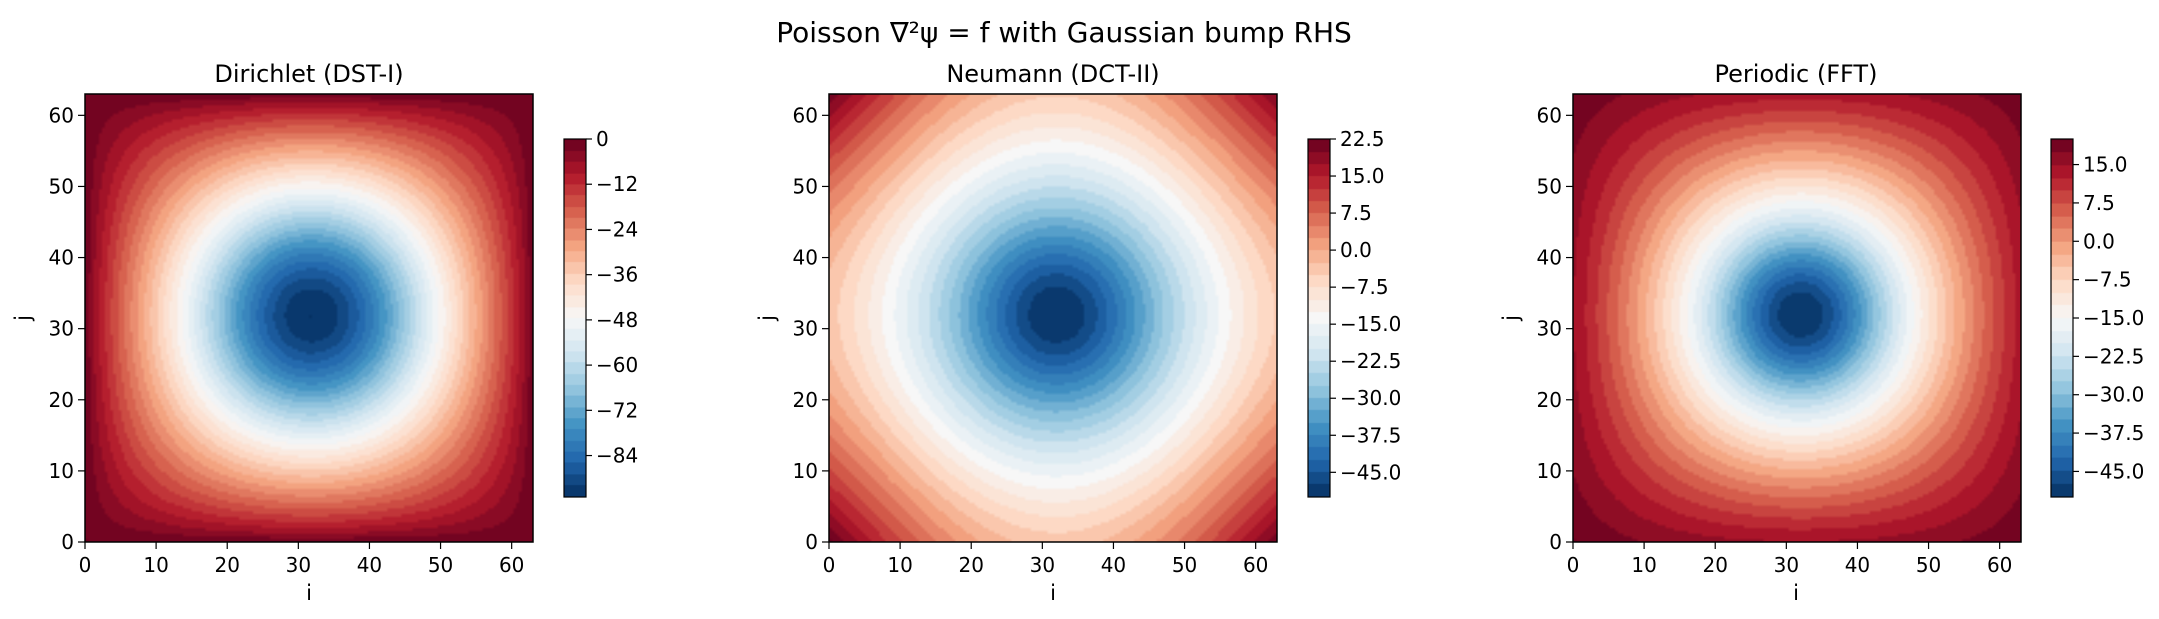 This screenshot has width=2159, height=619. Describe the element at coordinates (617, 229) in the screenshot. I see `colorbar-tick-label: −24` at that location.